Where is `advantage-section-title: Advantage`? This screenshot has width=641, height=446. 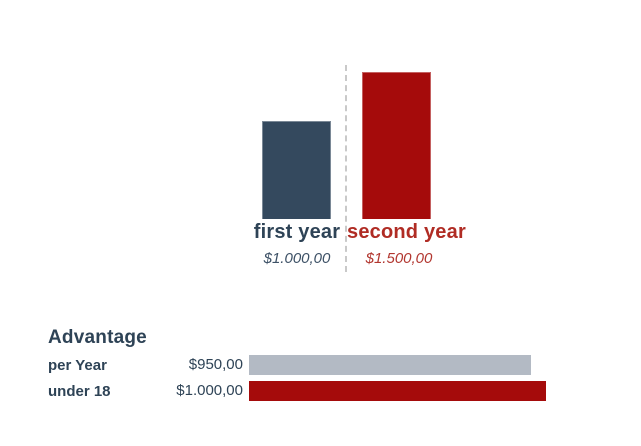 advantage-section-title: Advantage is located at coordinates (97, 337).